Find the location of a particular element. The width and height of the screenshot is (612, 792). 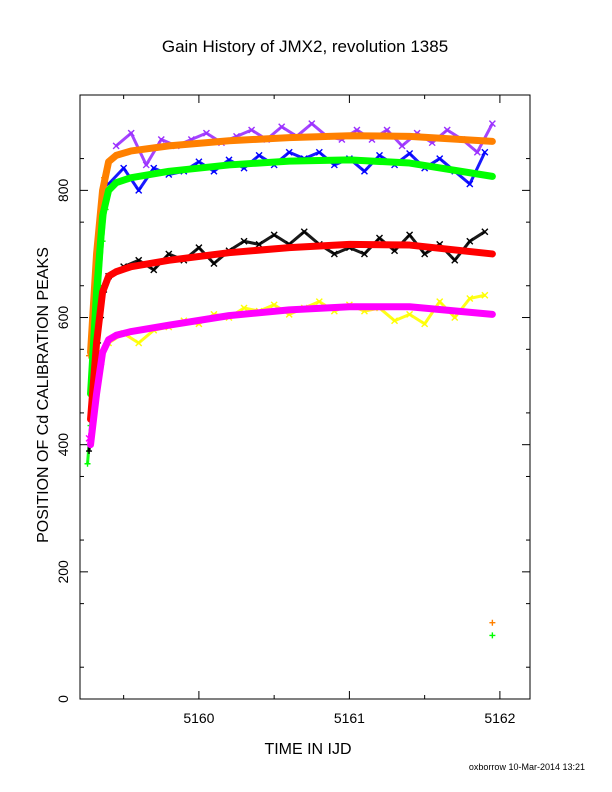

y-tick-label: 600 is located at coordinates (63, 318).